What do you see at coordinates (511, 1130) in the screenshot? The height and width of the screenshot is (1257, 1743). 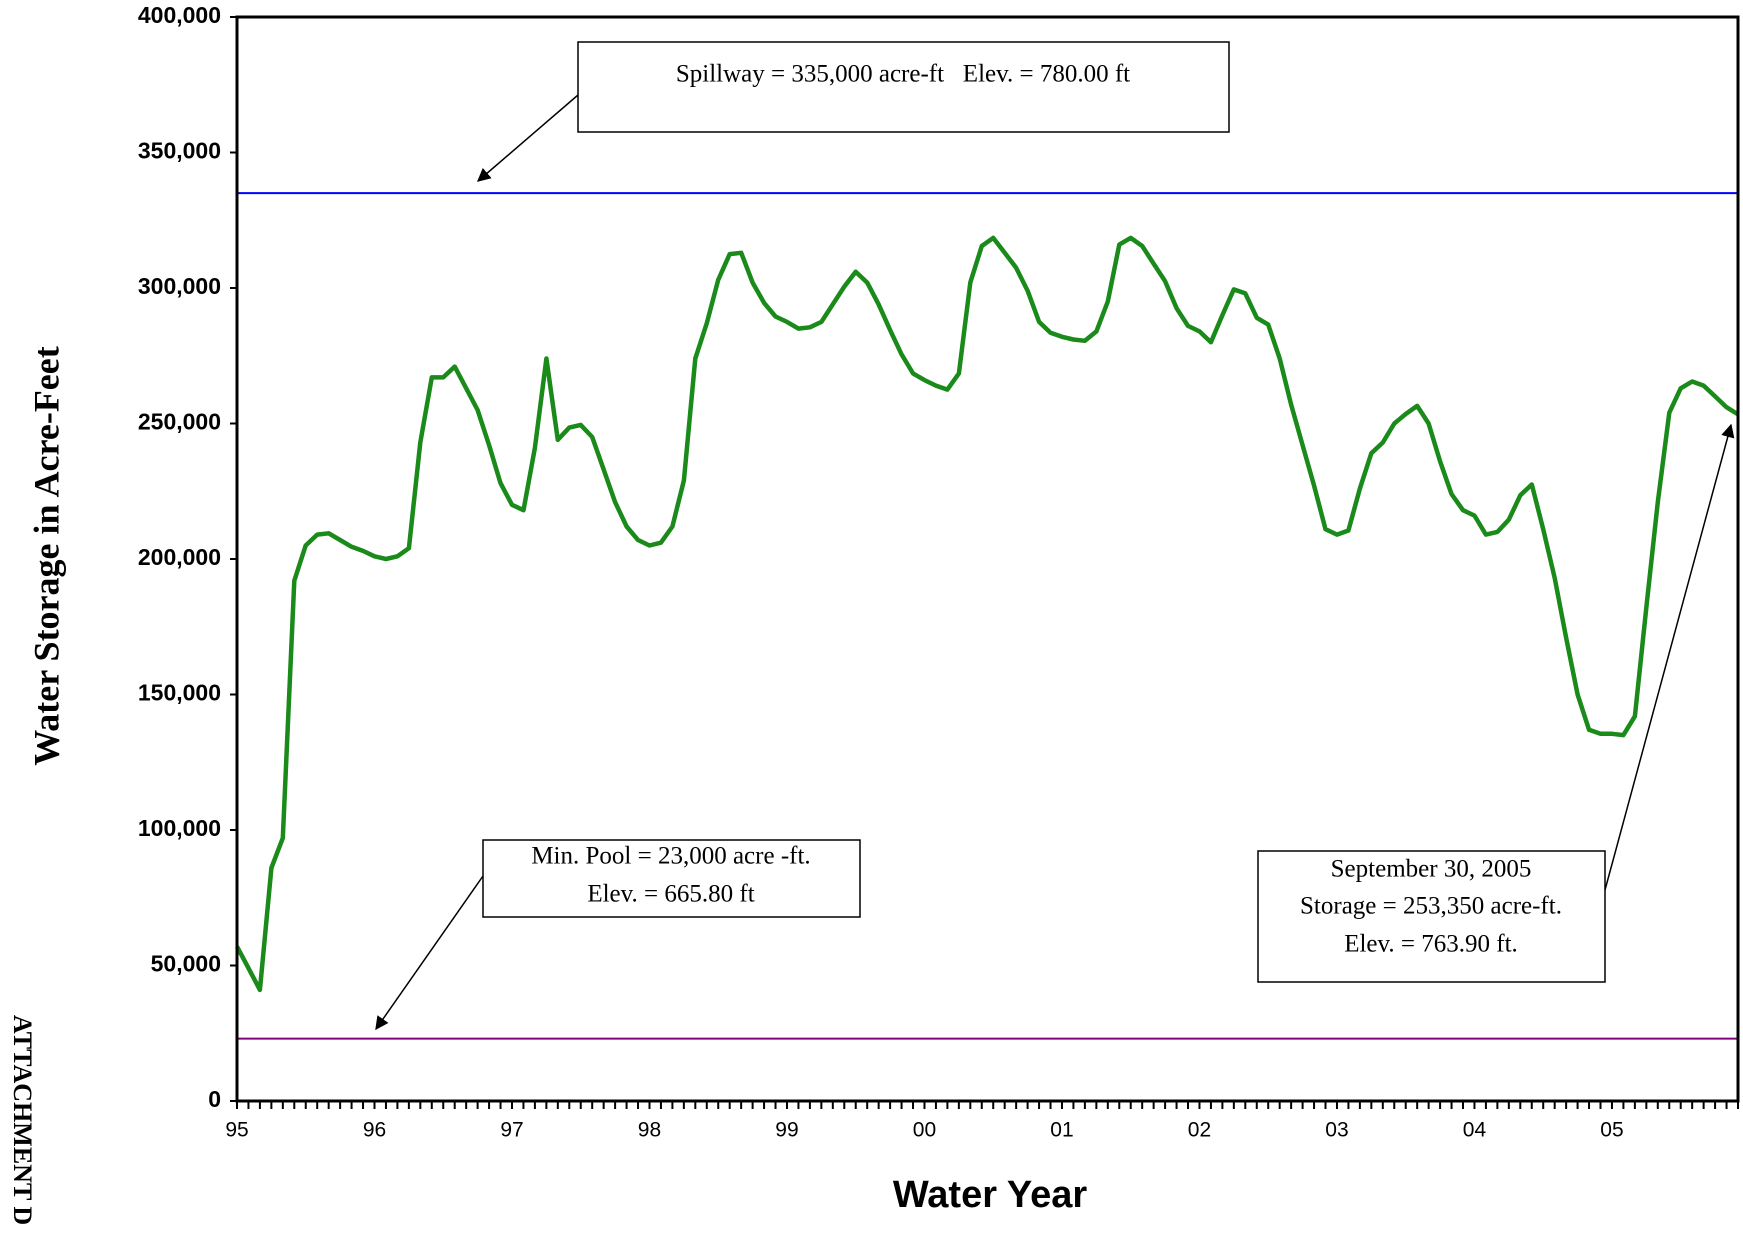 I see `x-tick-label: 97` at bounding box center [511, 1130].